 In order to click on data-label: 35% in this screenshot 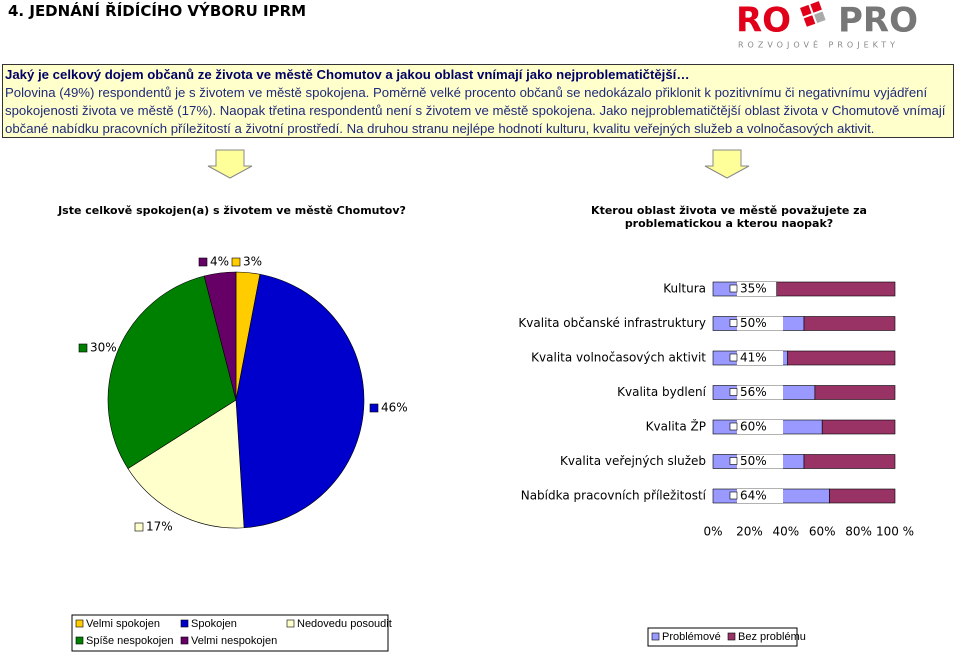, I will do `click(753, 289)`.